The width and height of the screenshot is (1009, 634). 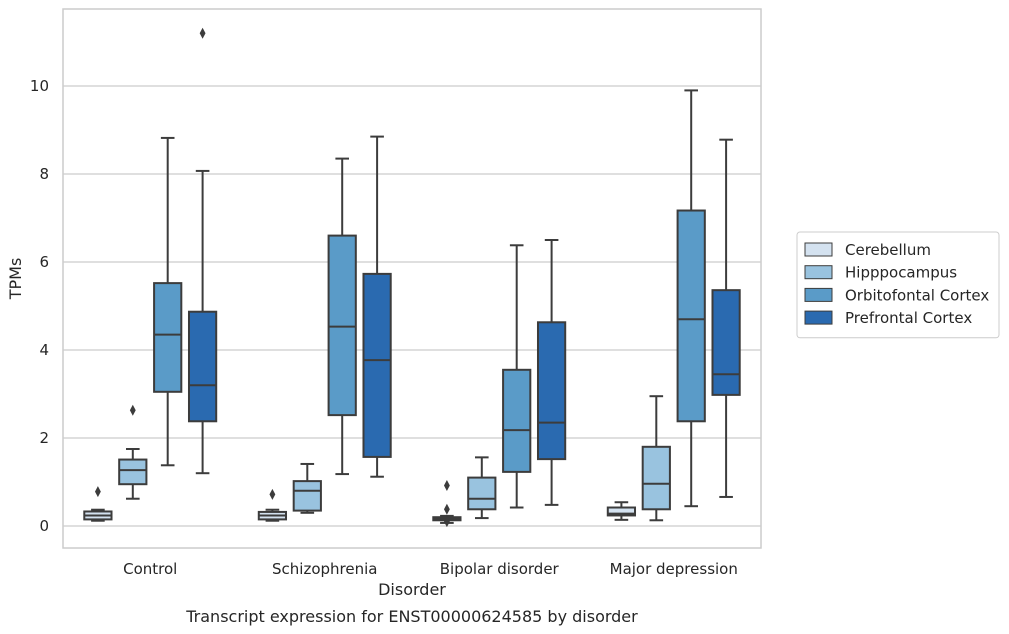 What do you see at coordinates (324, 569) in the screenshot?
I see `x-tick-label: Schizophrenia` at bounding box center [324, 569].